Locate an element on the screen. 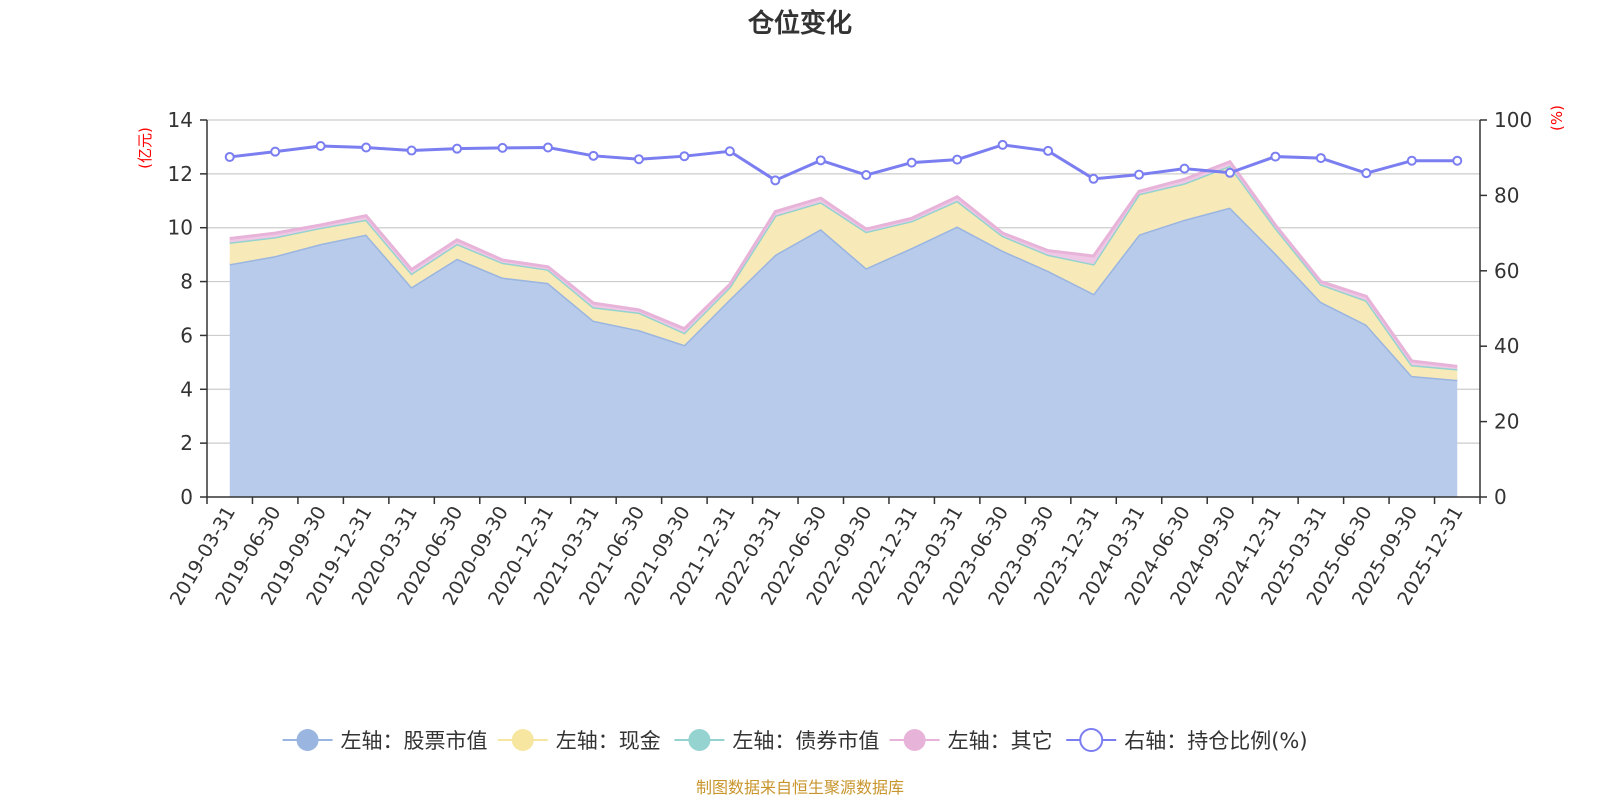  legend: 左轴：股票市值 左轴：现金 左轴：债券市值 左轴：其它 右轴：持仓比例(%) is located at coordinates (795, 740).